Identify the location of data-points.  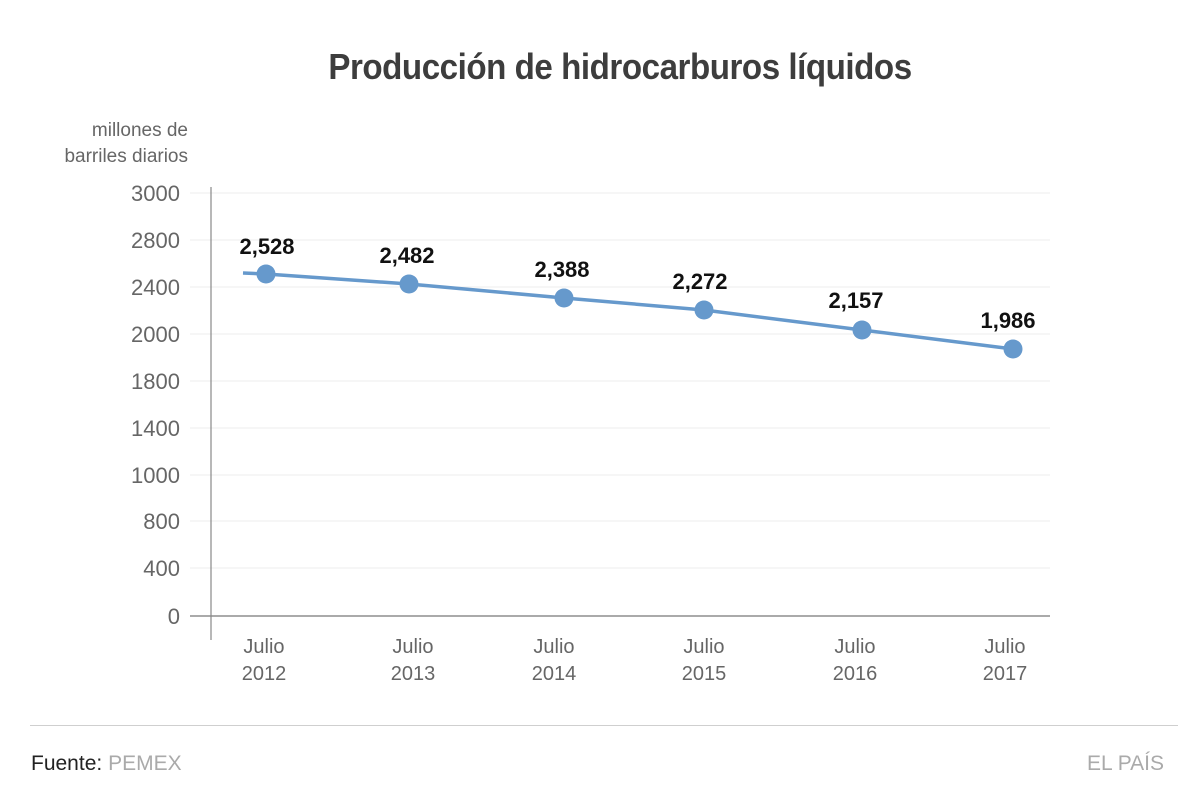
(639, 311).